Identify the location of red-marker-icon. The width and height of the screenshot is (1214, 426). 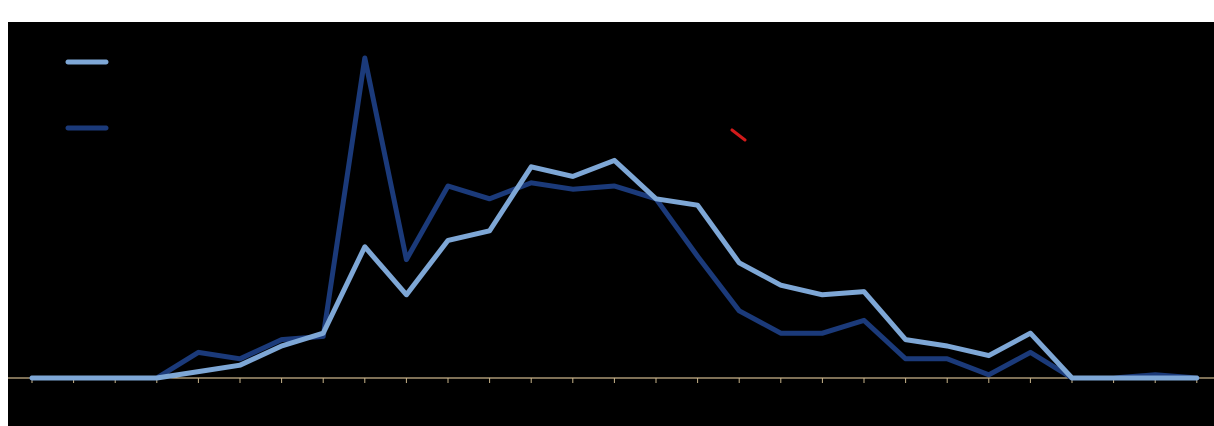
(738, 135).